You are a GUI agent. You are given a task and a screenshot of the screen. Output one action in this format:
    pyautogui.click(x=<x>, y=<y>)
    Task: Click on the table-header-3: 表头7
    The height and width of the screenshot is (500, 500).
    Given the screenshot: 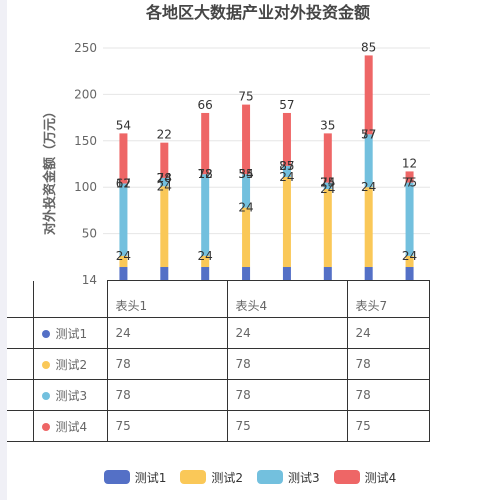 What is the action you would take?
    pyautogui.click(x=388, y=299)
    